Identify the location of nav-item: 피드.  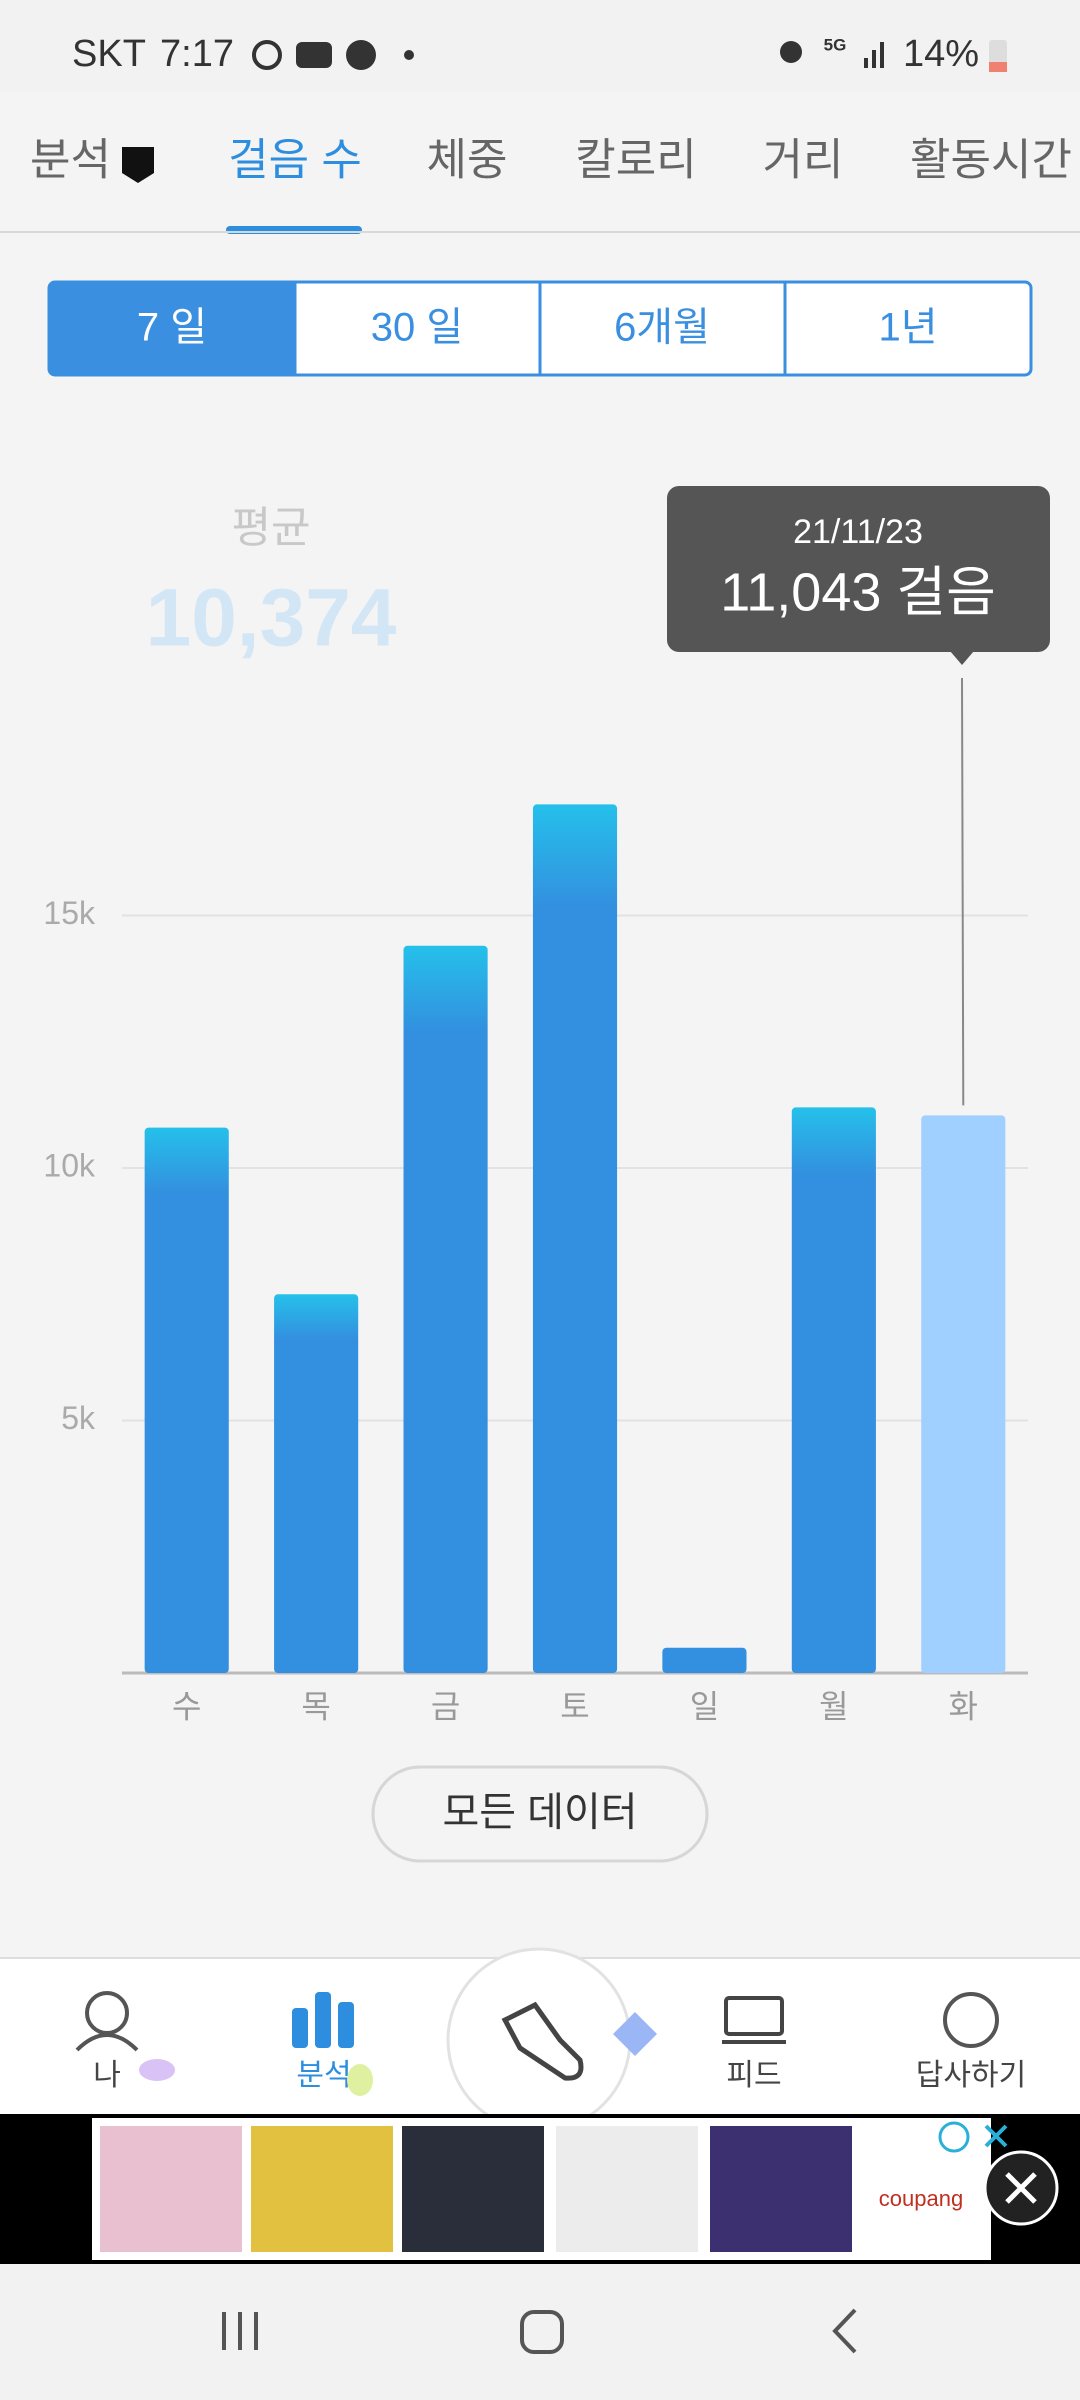
(753, 2075).